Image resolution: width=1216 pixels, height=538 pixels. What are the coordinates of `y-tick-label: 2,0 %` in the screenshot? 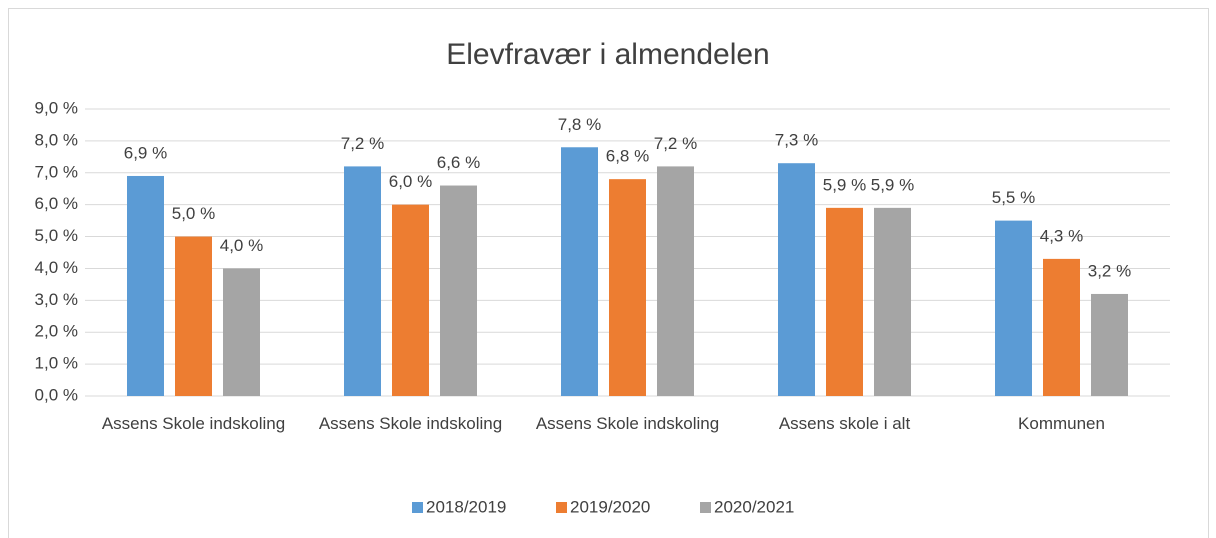 It's located at (56, 331).